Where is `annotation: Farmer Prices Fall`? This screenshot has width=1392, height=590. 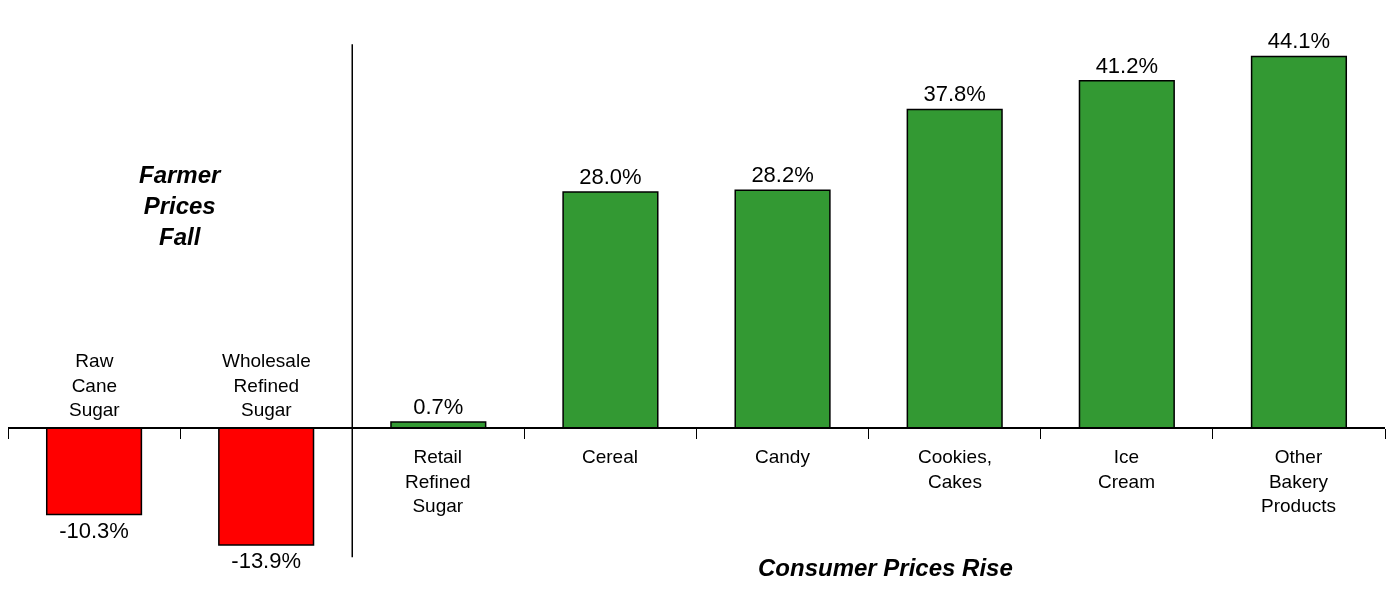 annotation: Farmer Prices Fall is located at coordinates (181, 206).